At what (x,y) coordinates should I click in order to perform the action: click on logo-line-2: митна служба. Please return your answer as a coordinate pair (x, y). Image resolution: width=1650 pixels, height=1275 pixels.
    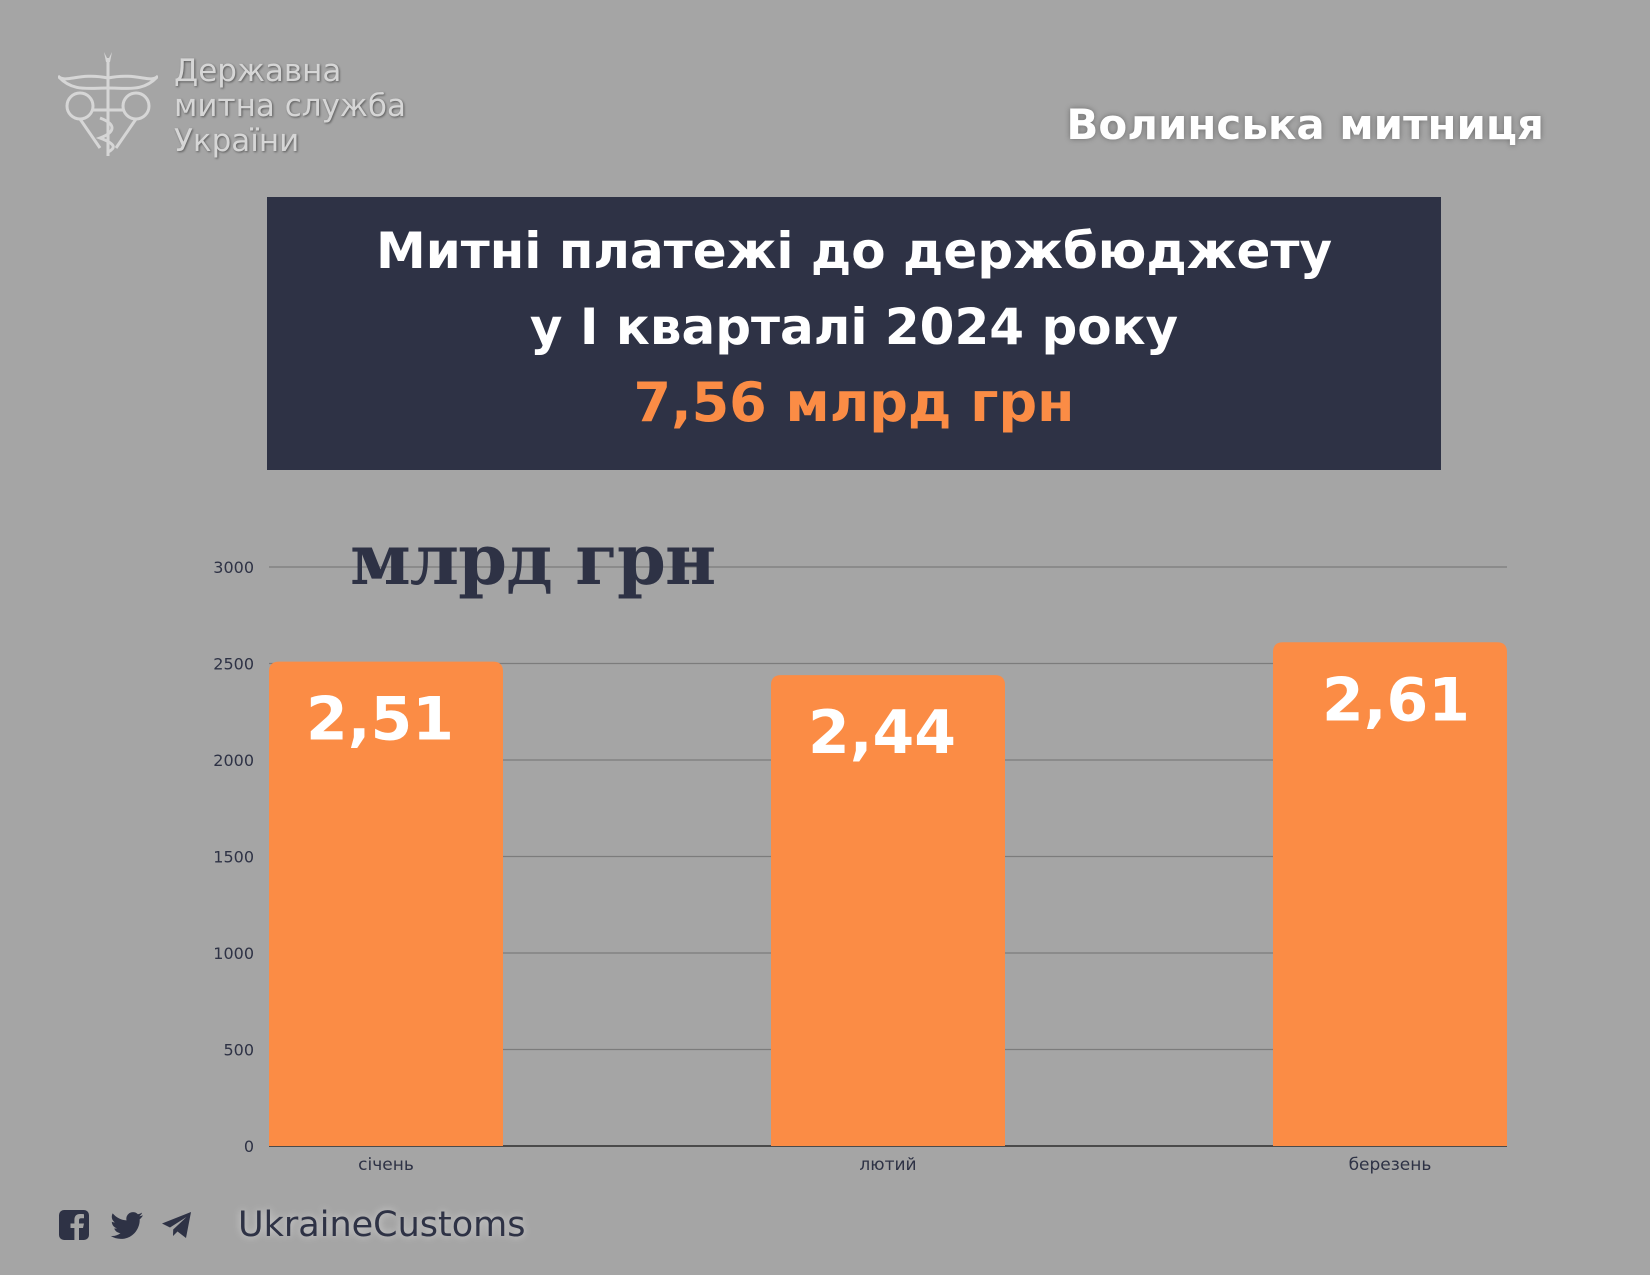
    Looking at the image, I should click on (290, 106).